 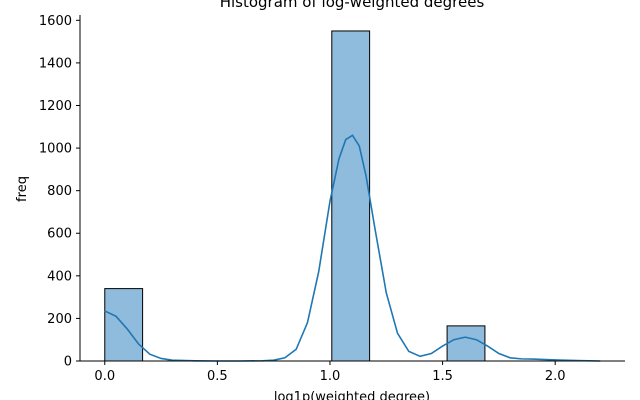 I want to click on y-tick-label: 0, so click(x=68, y=362).